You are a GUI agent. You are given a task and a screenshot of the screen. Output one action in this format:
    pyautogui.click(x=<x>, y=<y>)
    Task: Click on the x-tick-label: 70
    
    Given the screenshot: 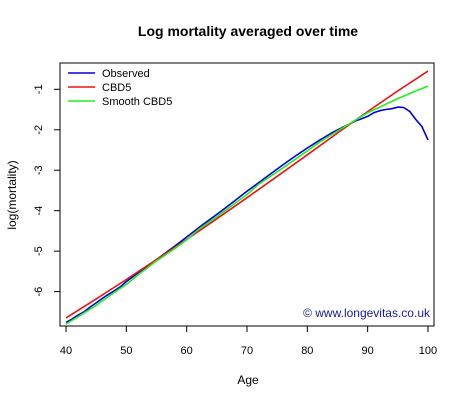 What is the action you would take?
    pyautogui.click(x=247, y=351)
    